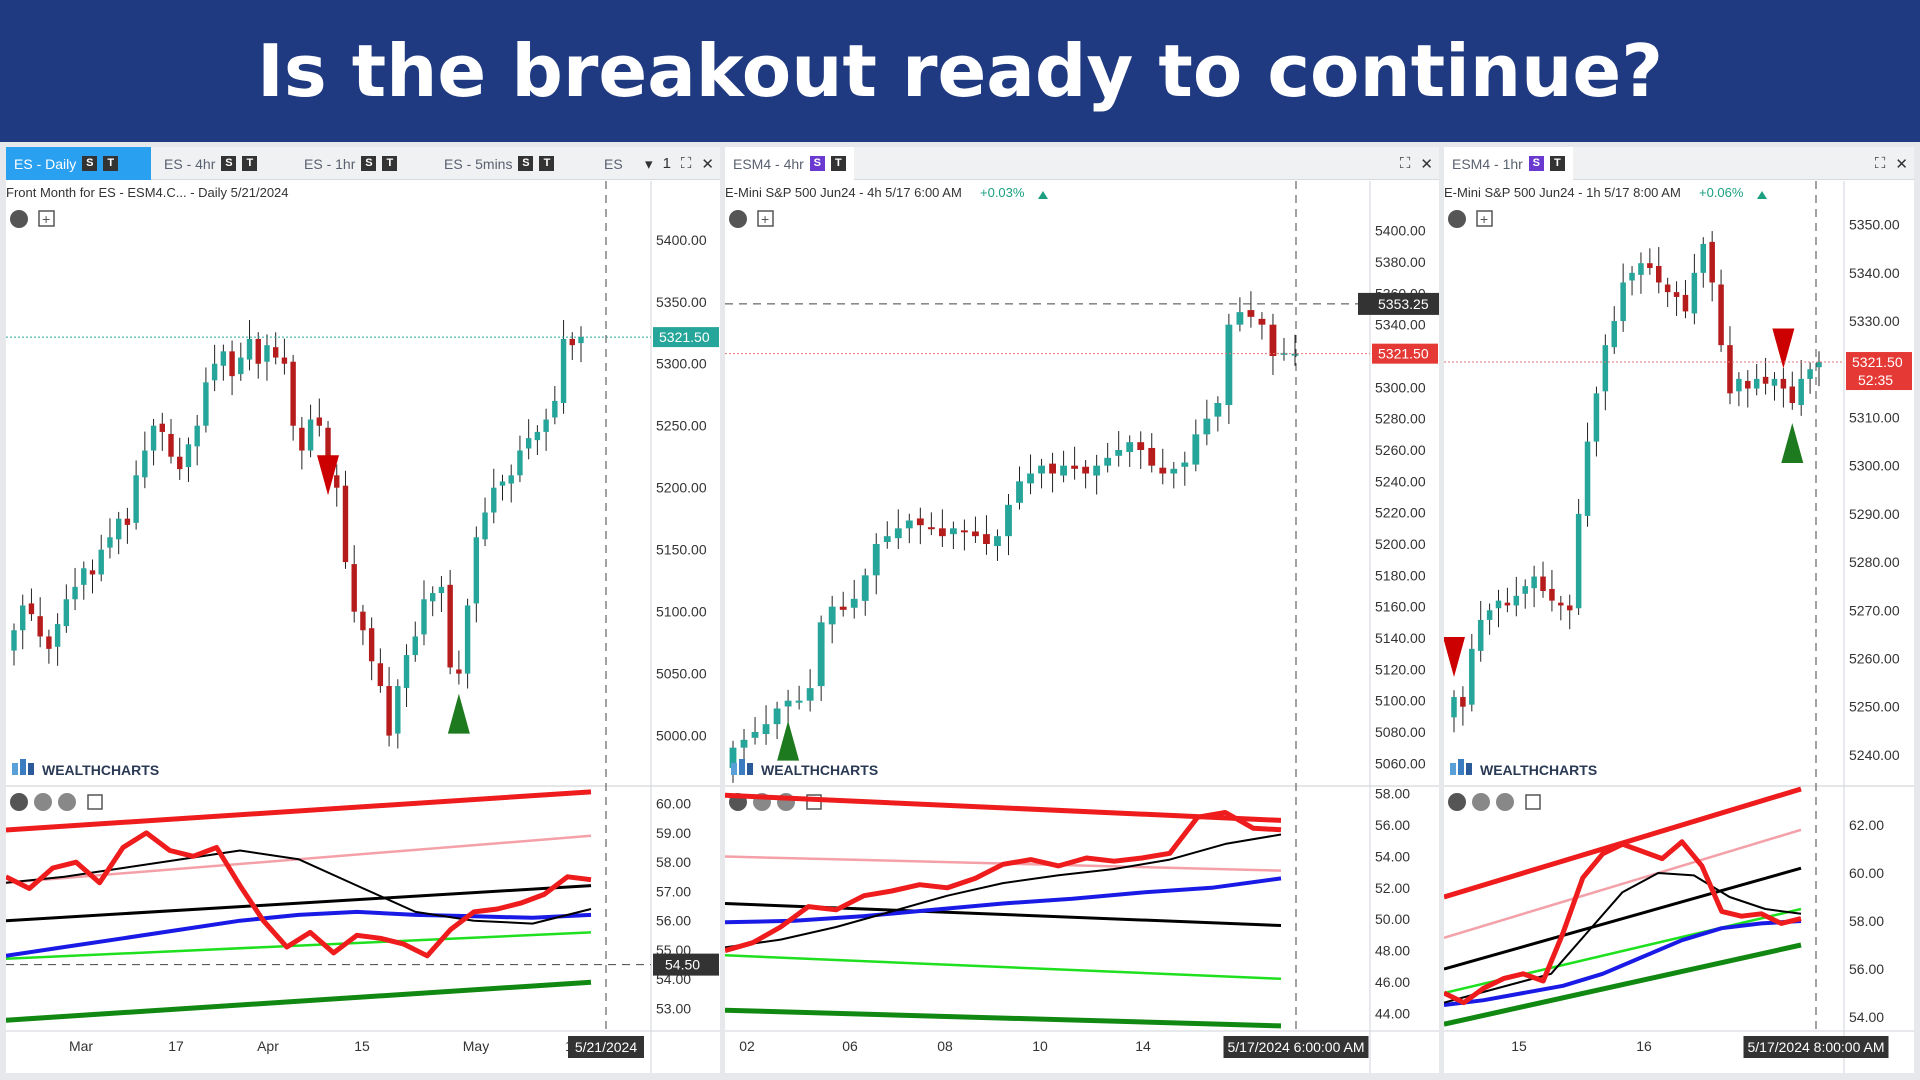 The image size is (1920, 1080). What do you see at coordinates (850, 1046) in the screenshot?
I see `time-tick-label: 06` at bounding box center [850, 1046].